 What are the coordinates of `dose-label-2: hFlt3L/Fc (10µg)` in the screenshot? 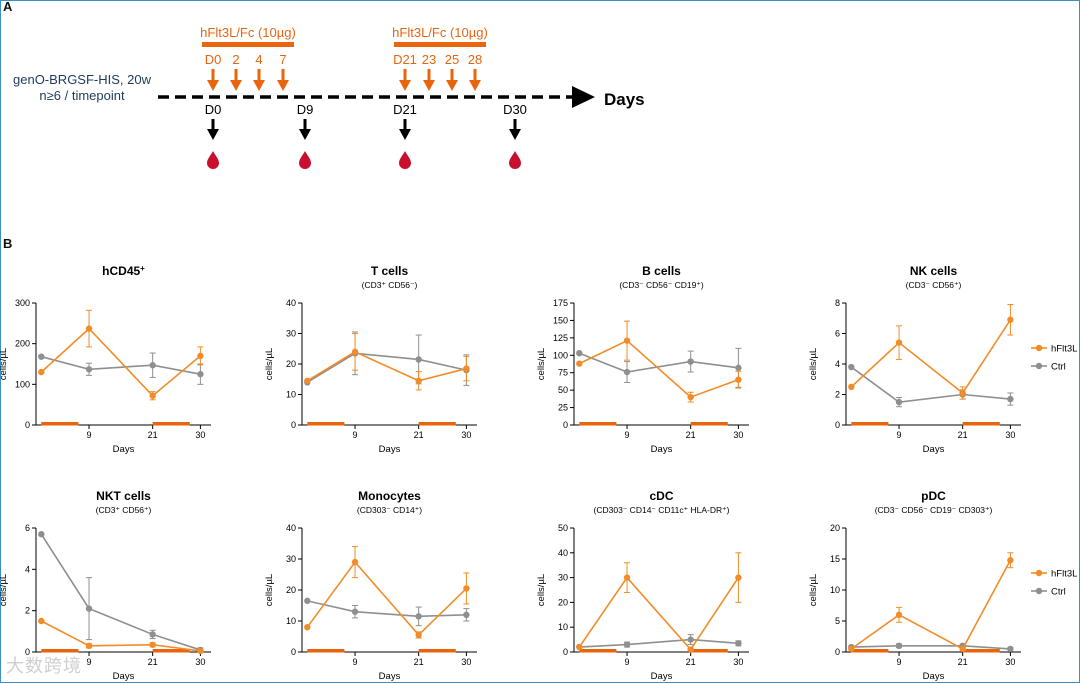 It's located at (440, 32).